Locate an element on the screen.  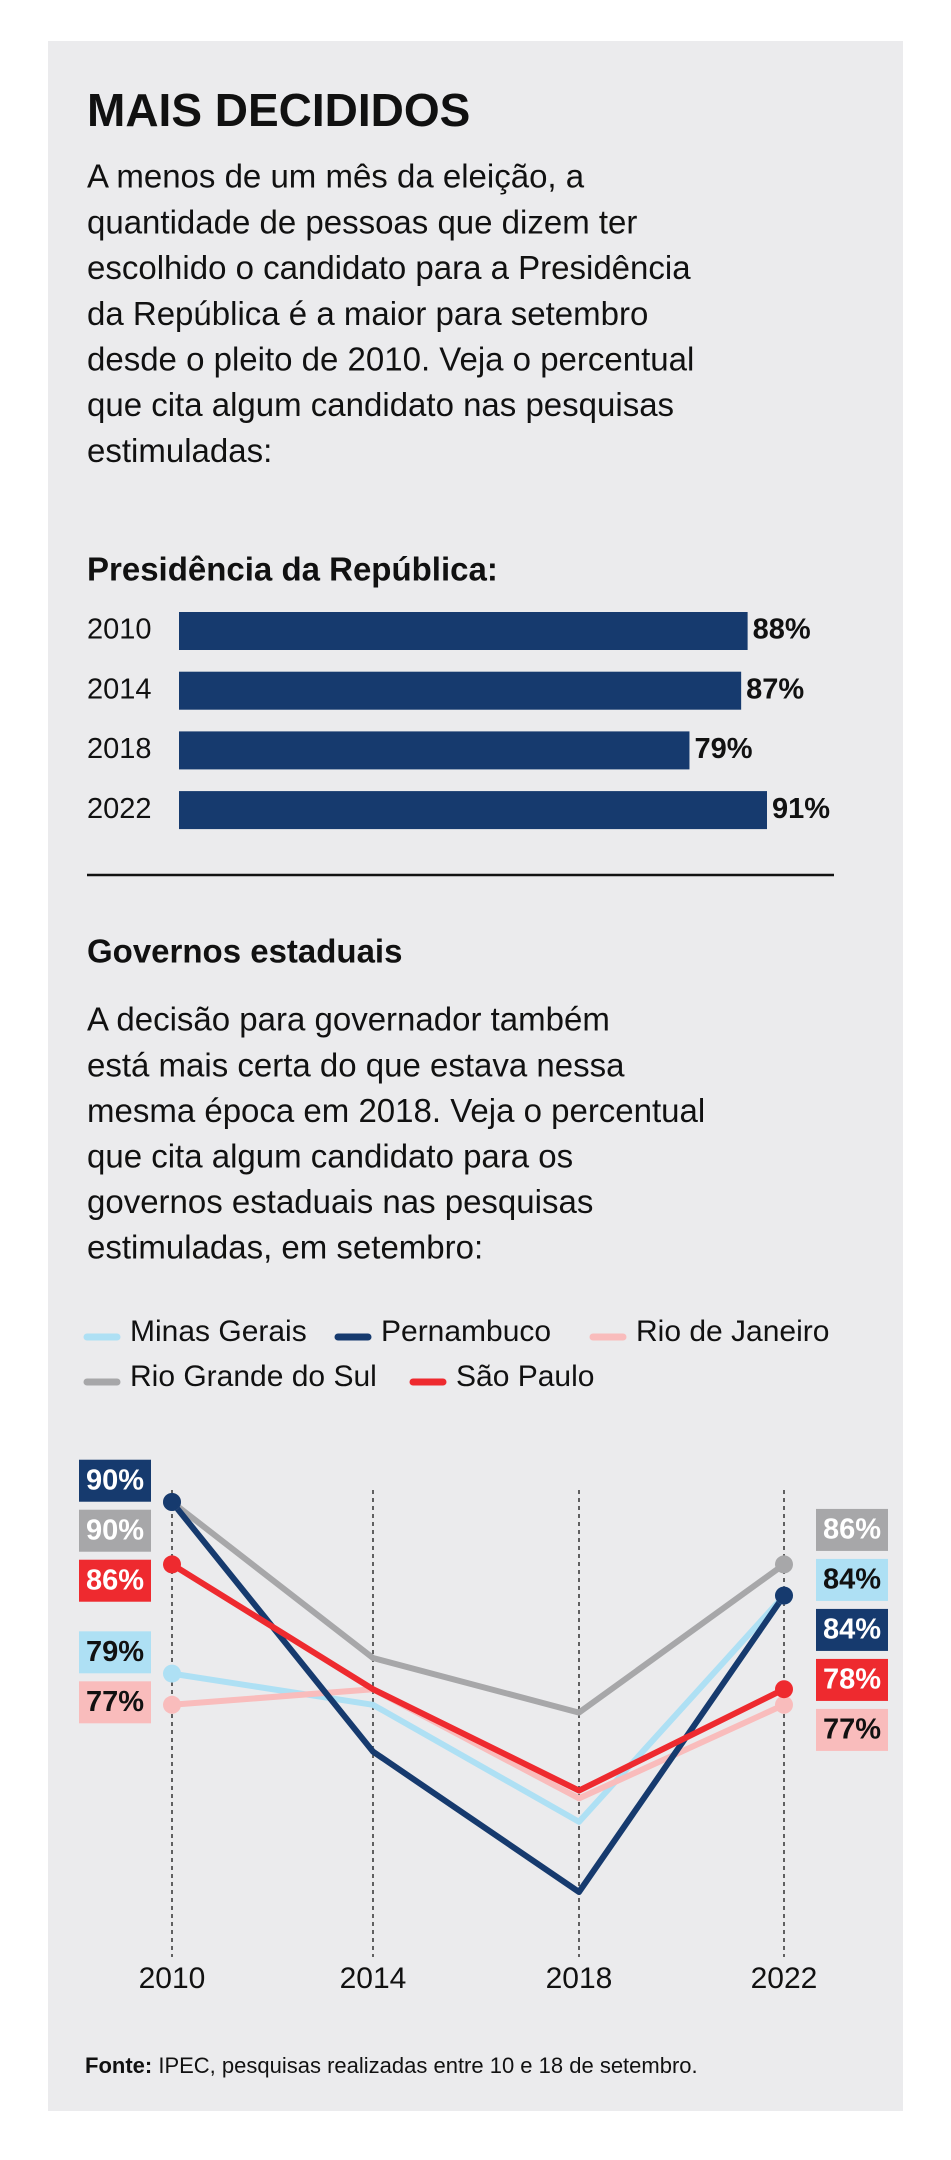
subtitle-line: mesma época em 2018. Veja o percentual is located at coordinates (396, 1110).